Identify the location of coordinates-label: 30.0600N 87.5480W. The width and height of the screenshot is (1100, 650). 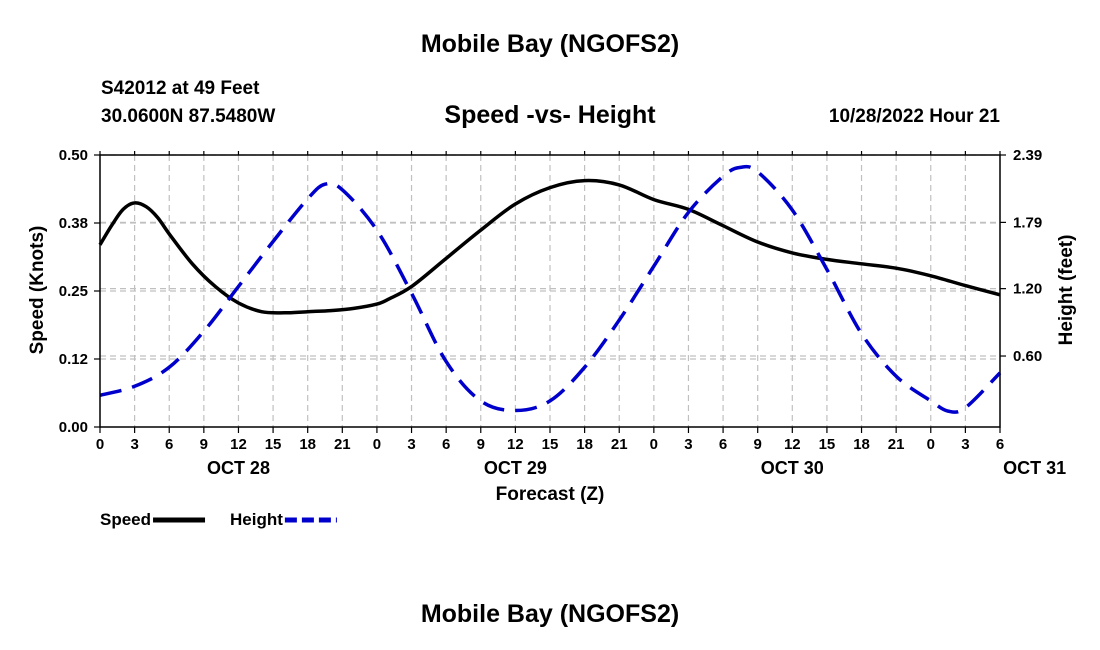
(188, 116).